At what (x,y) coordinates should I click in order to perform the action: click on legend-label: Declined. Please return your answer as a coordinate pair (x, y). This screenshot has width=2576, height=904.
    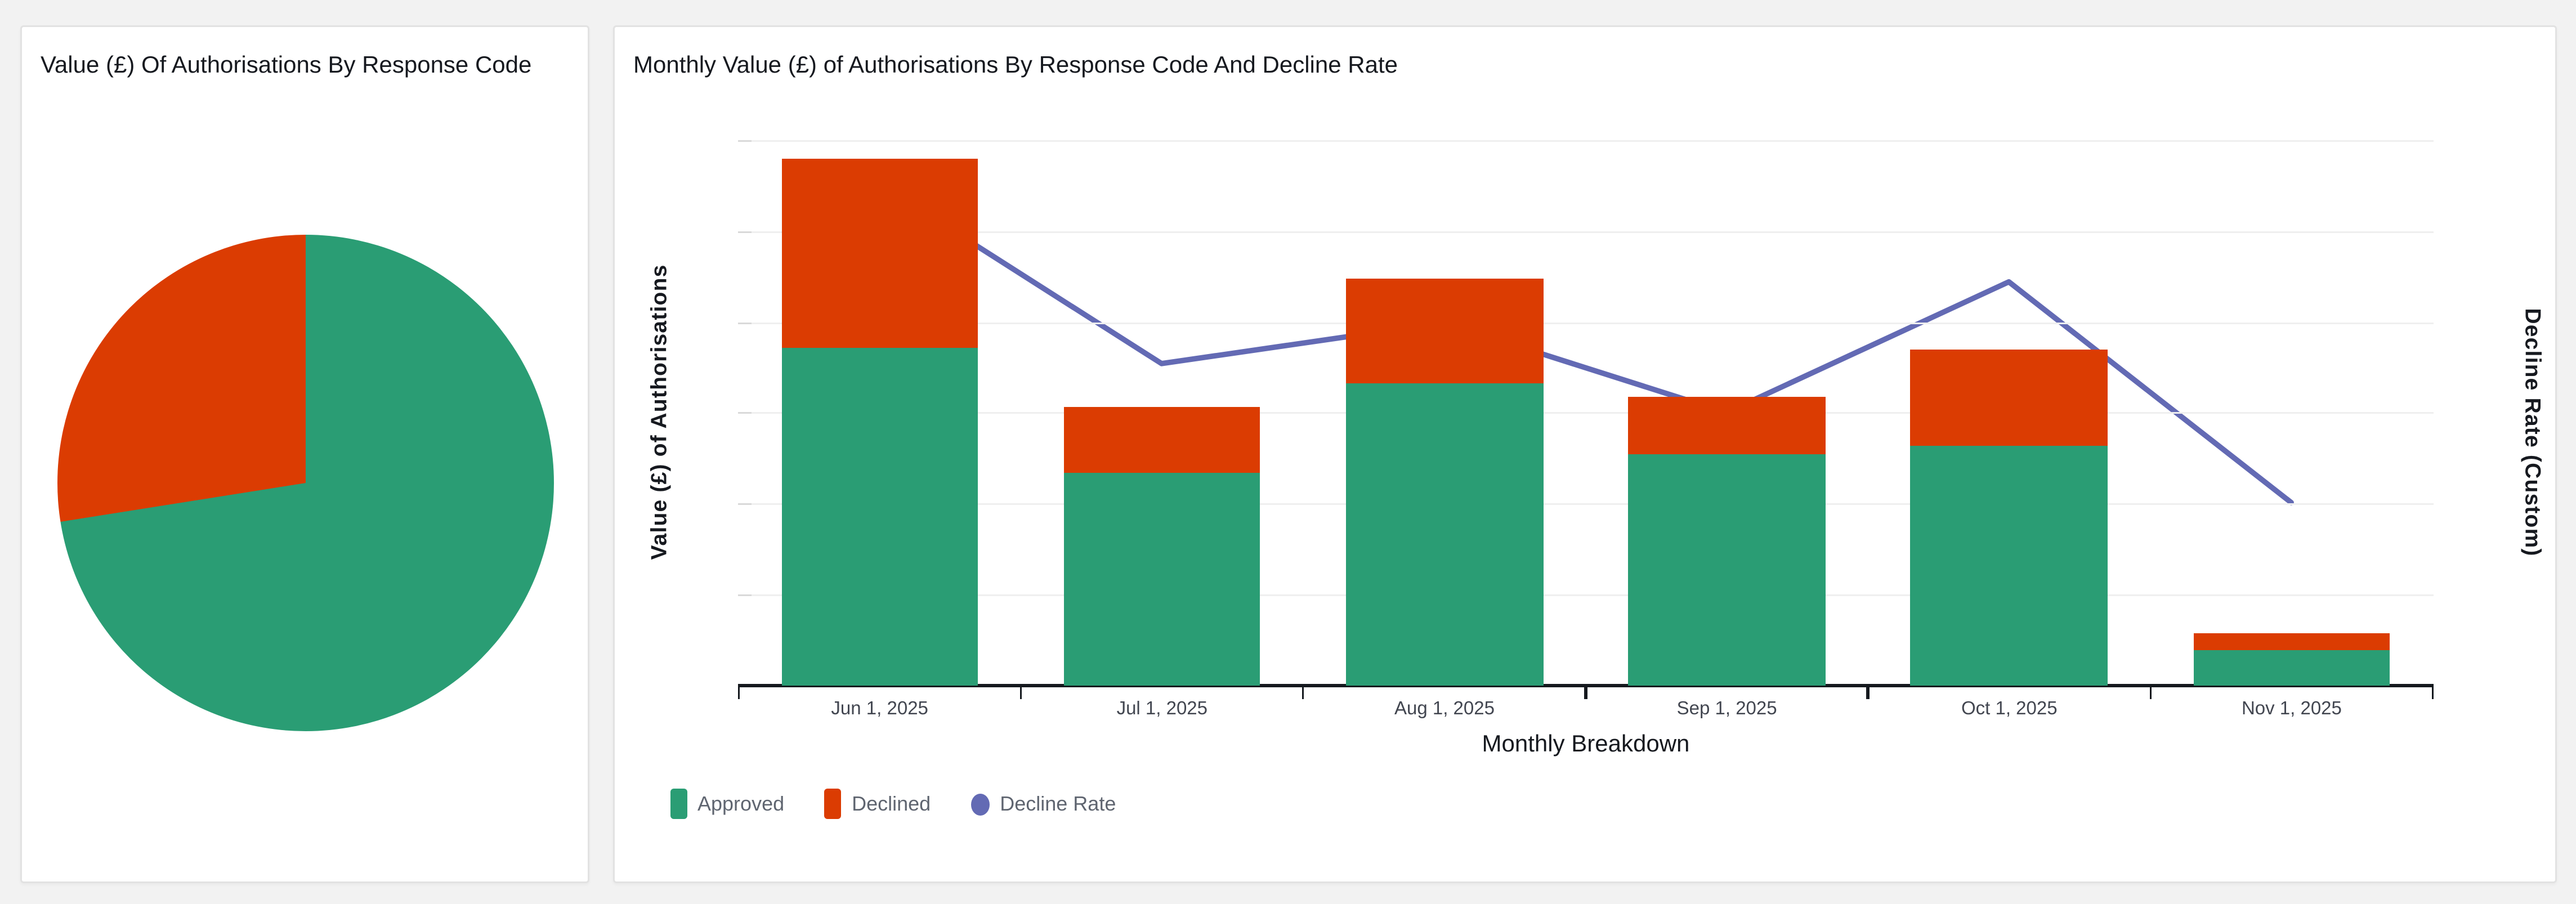
    Looking at the image, I should click on (891, 804).